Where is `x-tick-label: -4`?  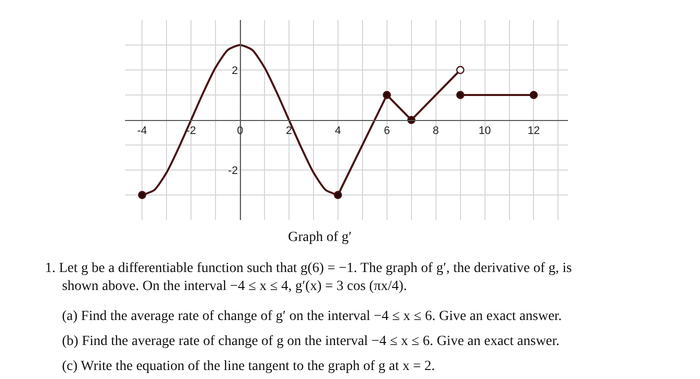
x-tick-label: -4 is located at coordinates (142, 131).